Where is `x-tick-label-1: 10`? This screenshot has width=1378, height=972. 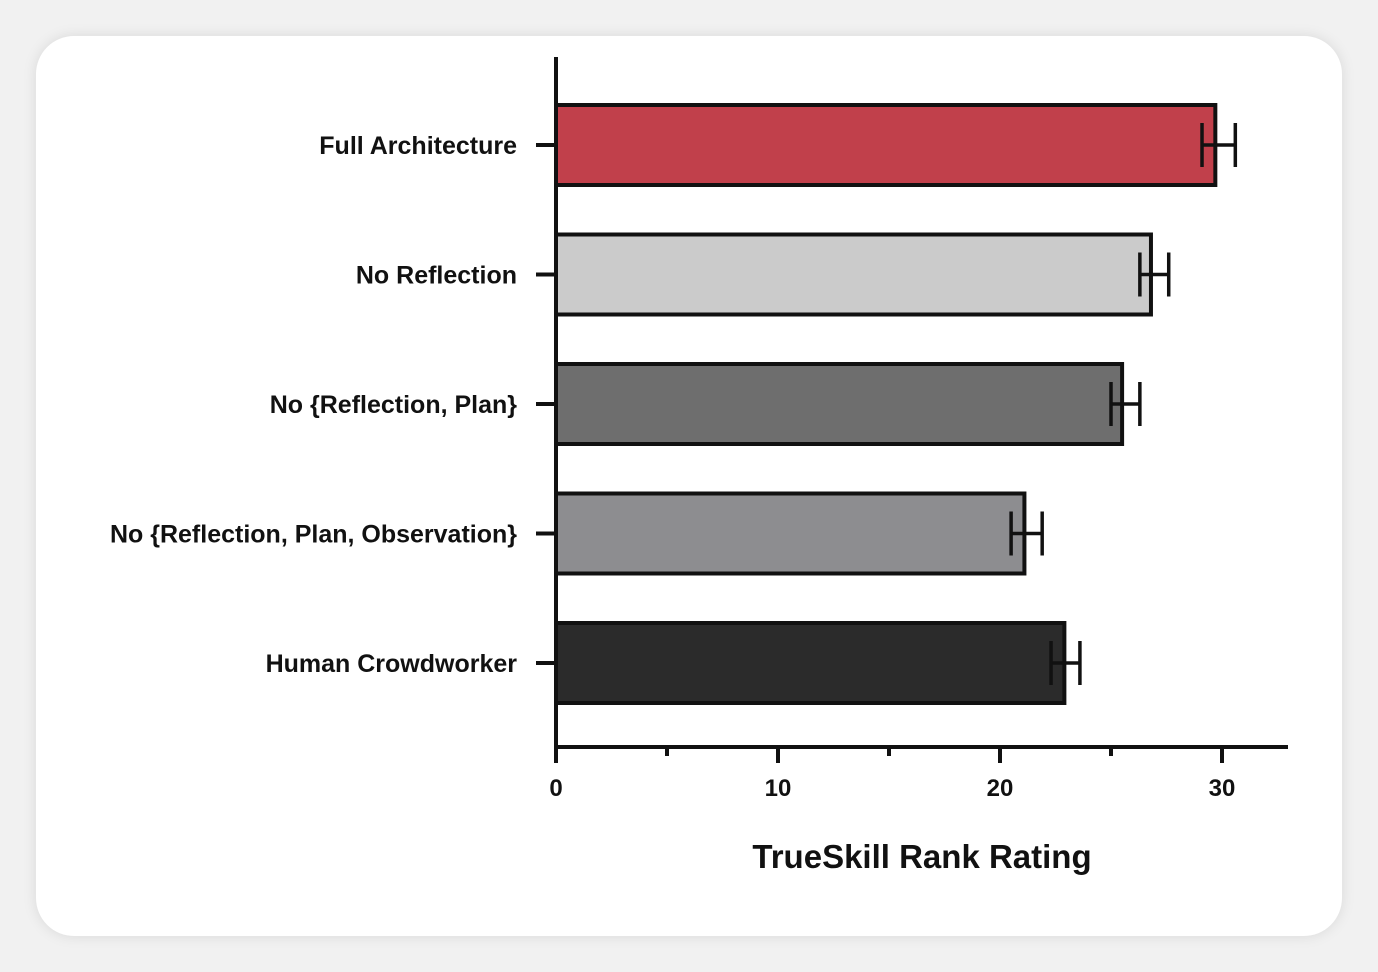
x-tick-label-1: 10 is located at coordinates (778, 788).